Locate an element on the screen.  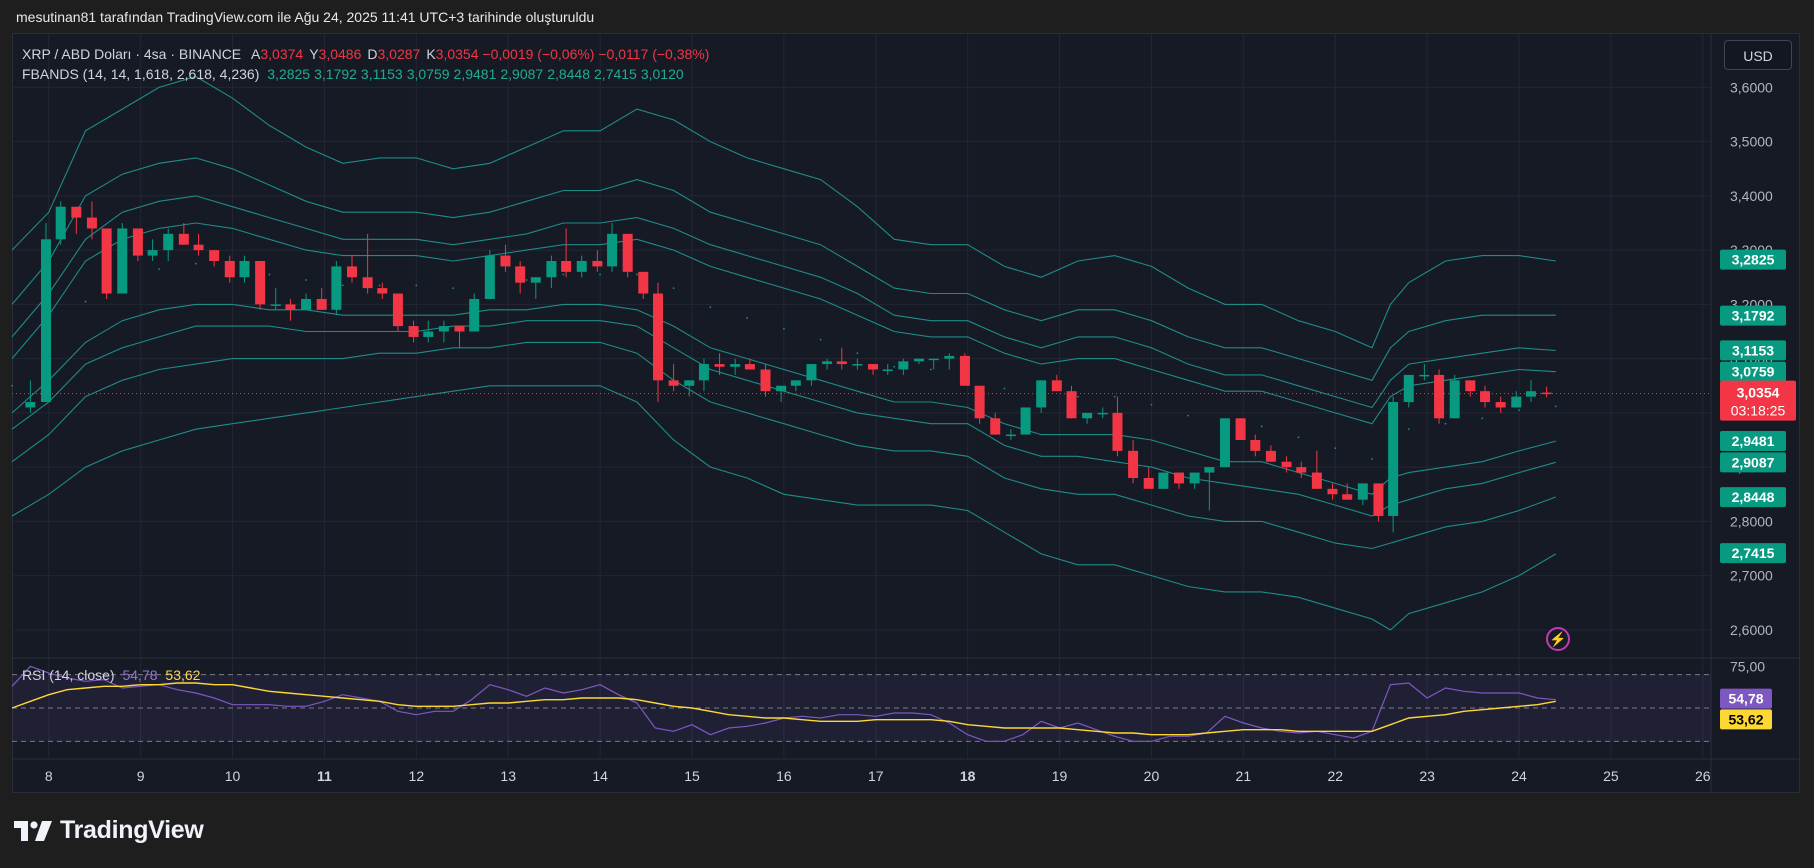
band-price-tag-label: 2,8448 is located at coordinates (1753, 497).